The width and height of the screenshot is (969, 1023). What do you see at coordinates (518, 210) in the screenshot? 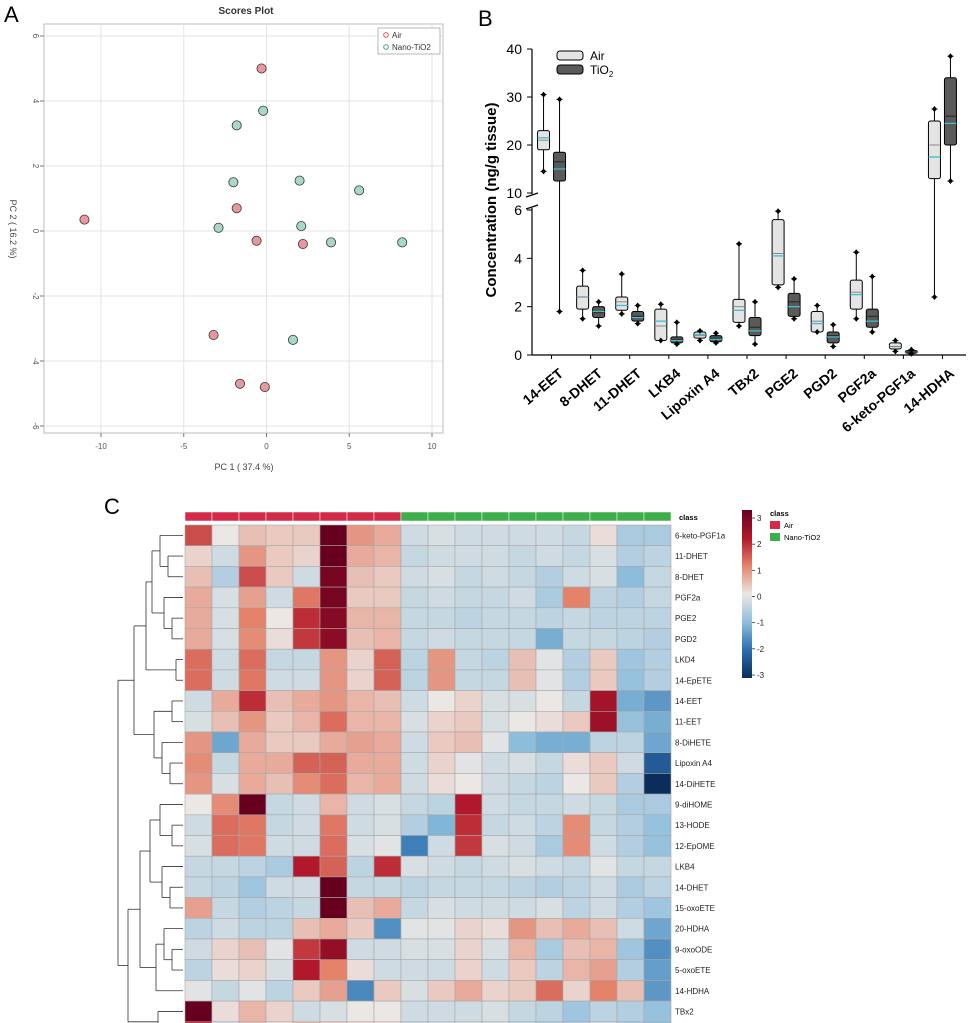
I see `boxplot-y-tick-label: 6` at bounding box center [518, 210].